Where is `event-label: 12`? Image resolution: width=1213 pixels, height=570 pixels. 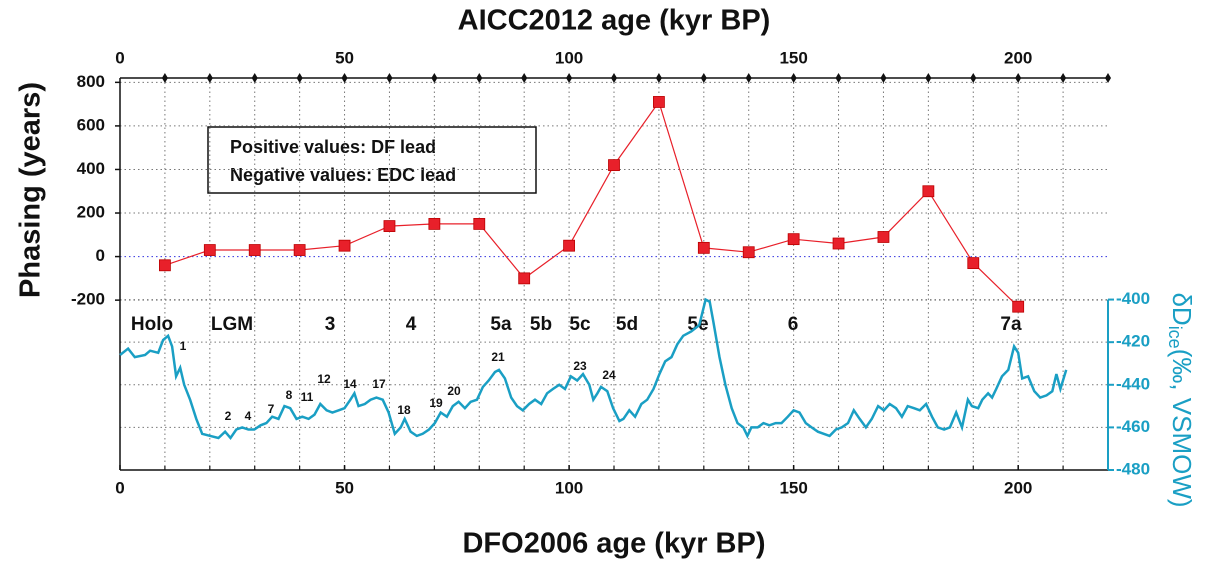 event-label: 12 is located at coordinates (324, 379).